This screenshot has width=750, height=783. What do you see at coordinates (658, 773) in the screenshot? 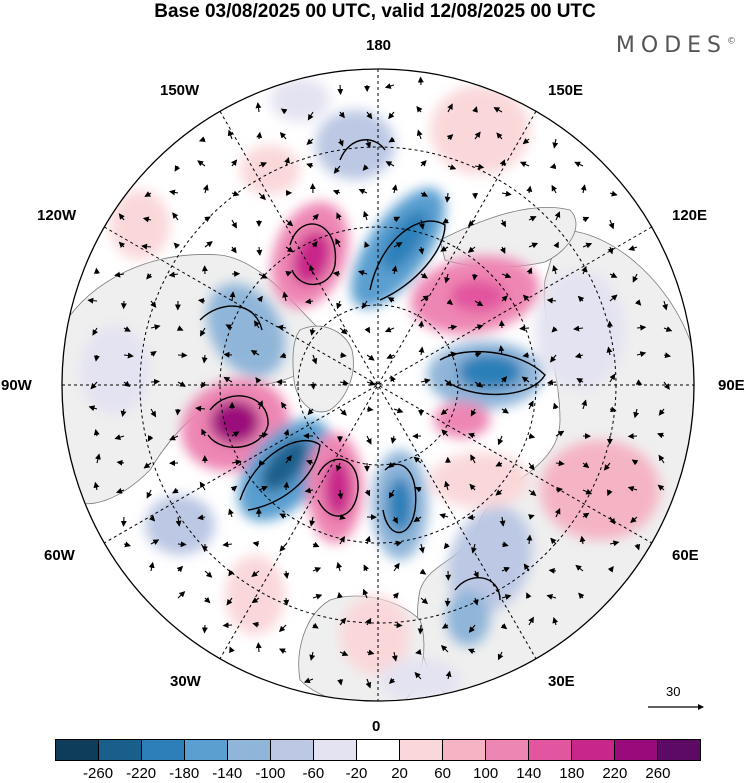
I see `colorbar-tick-label: 260` at bounding box center [658, 773].